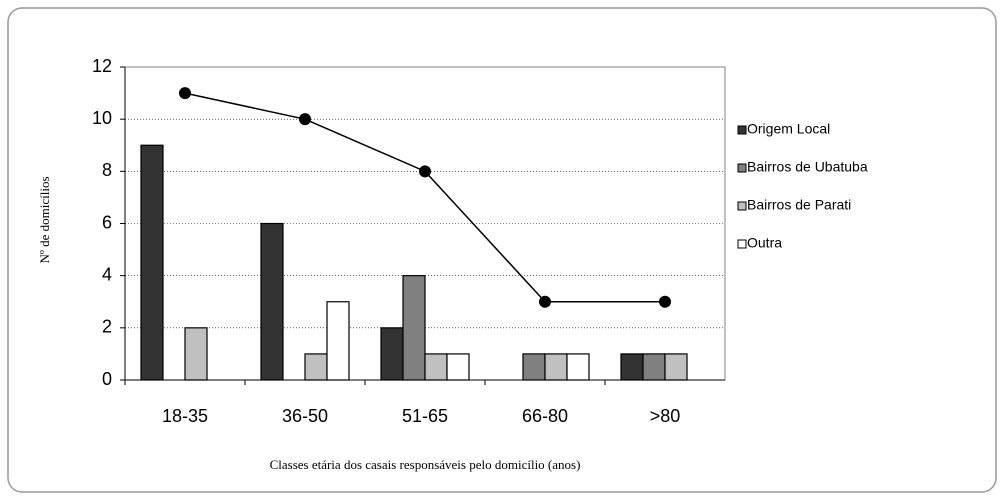 Image resolution: width=1004 pixels, height=500 pixels. Describe the element at coordinates (107, 379) in the screenshot. I see `y-tick-label: 0` at that location.